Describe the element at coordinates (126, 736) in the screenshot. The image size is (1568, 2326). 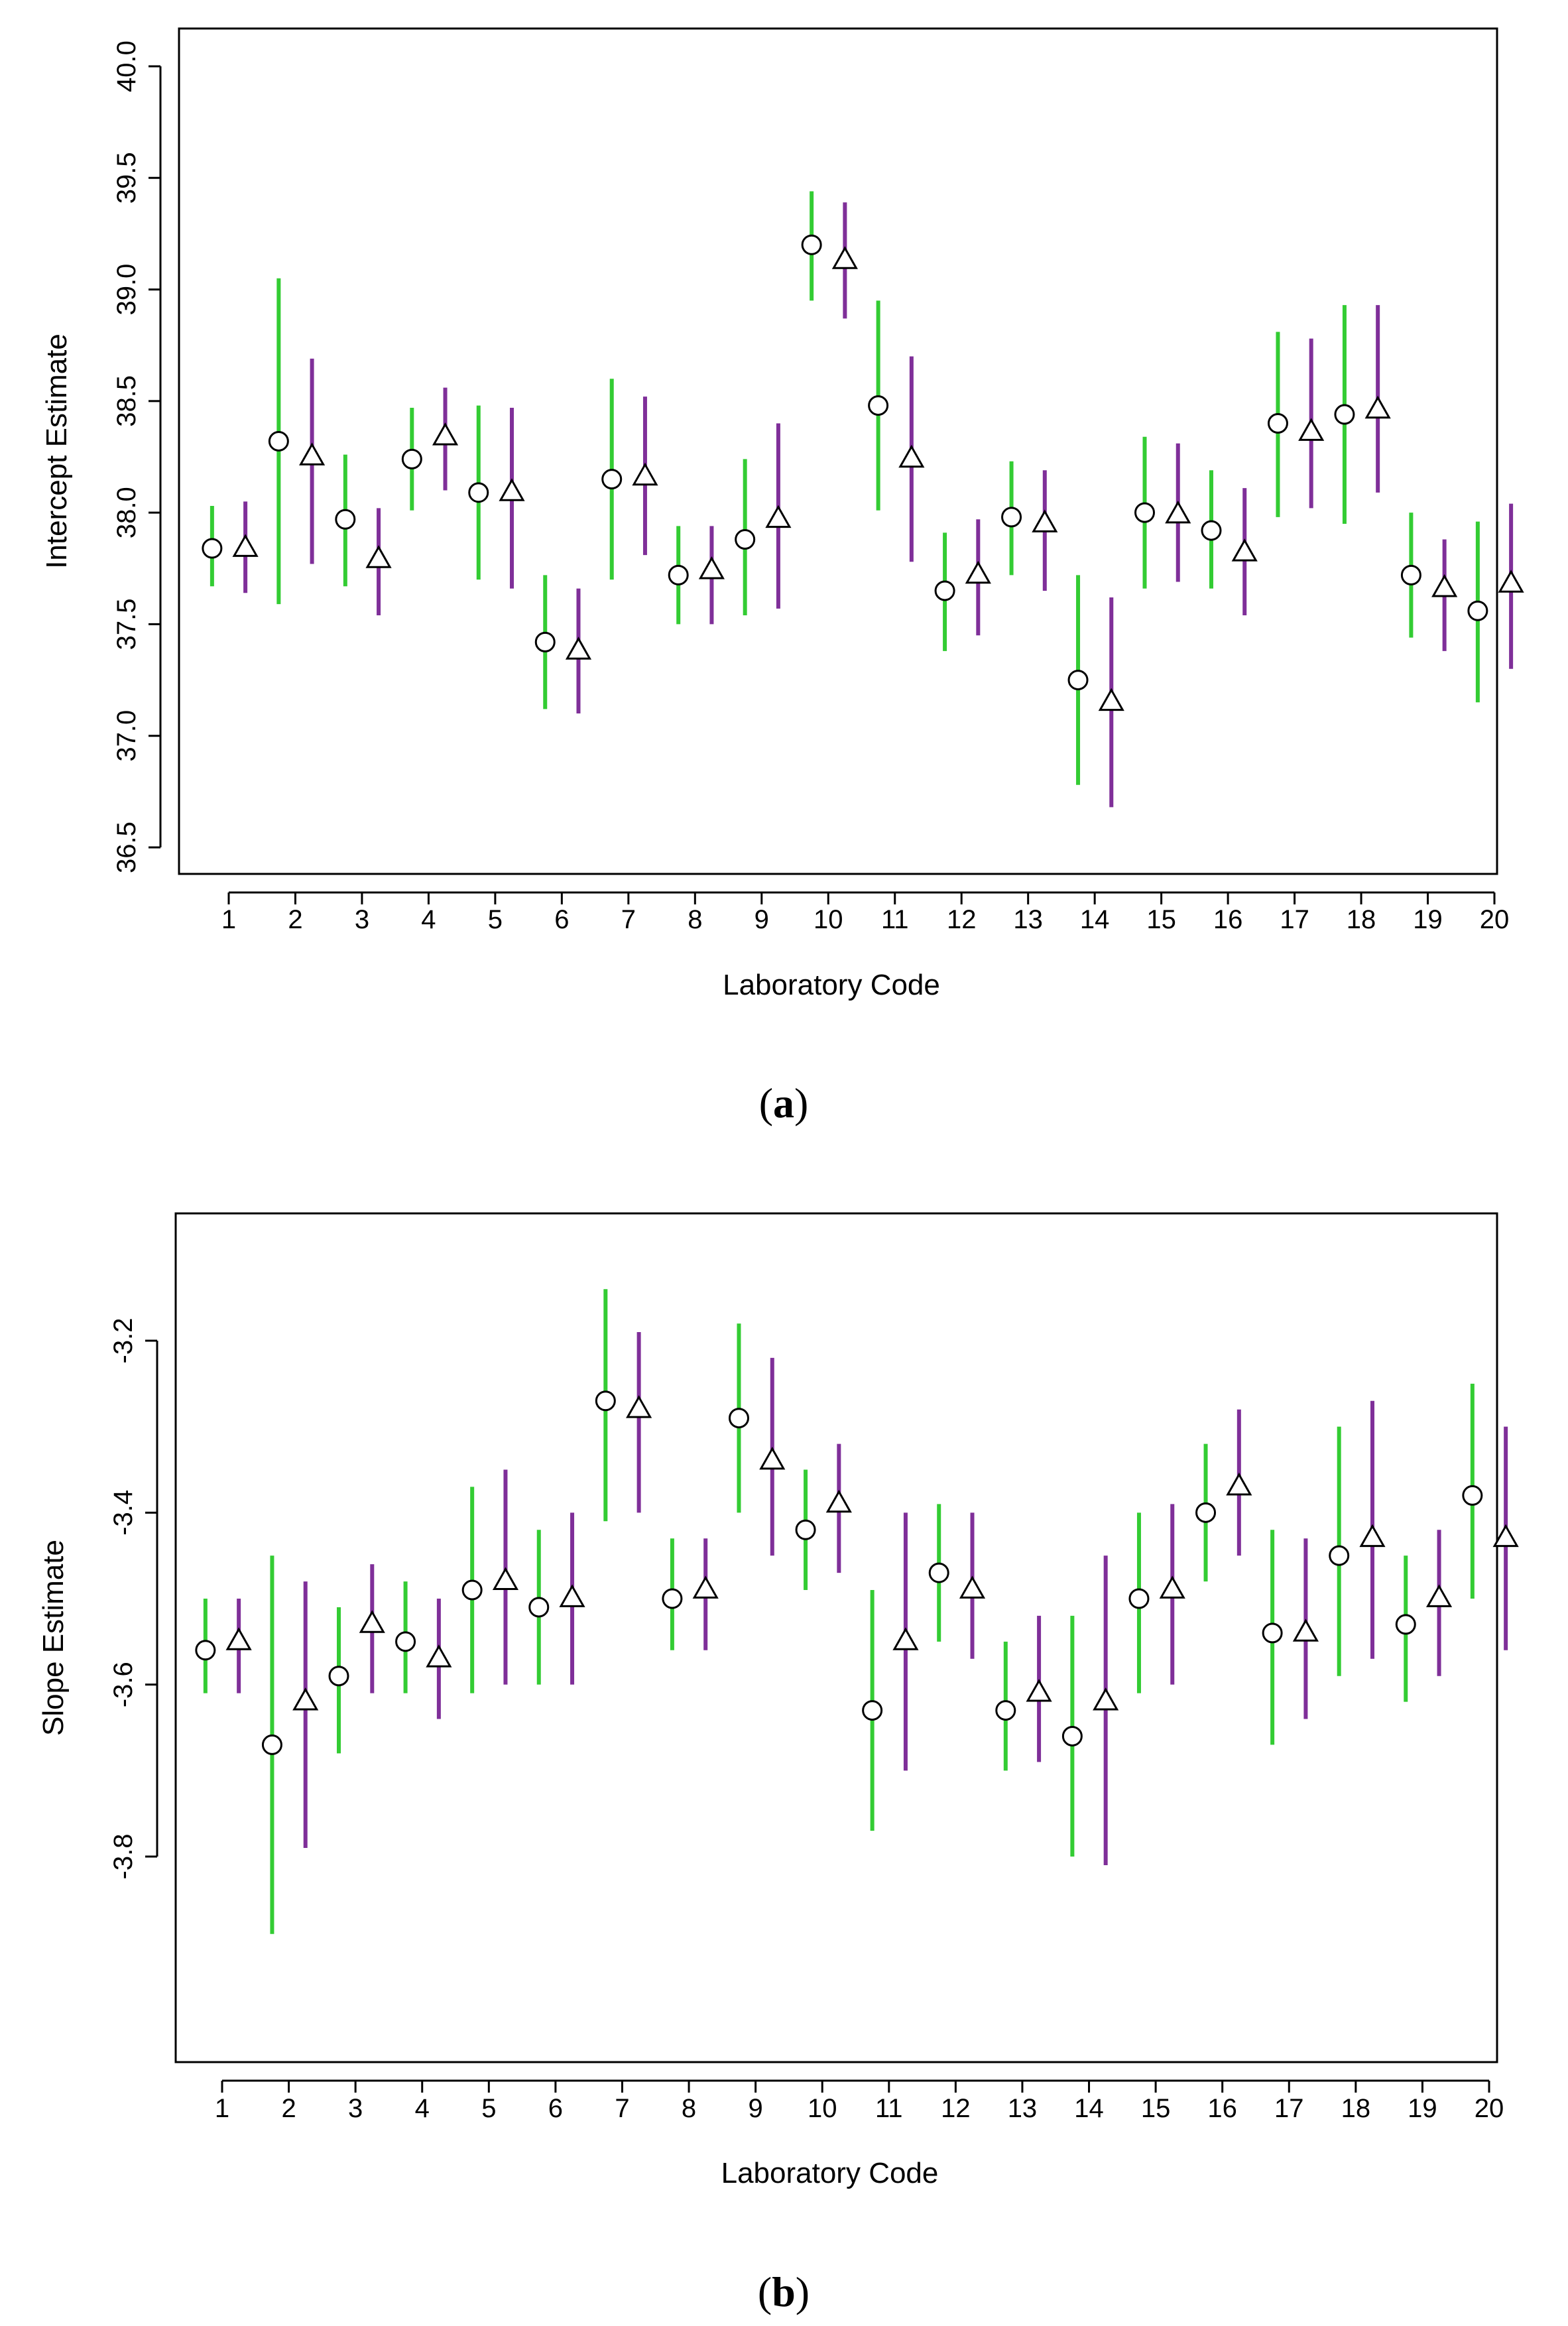
I see `y-tick-label: 37.0` at that location.